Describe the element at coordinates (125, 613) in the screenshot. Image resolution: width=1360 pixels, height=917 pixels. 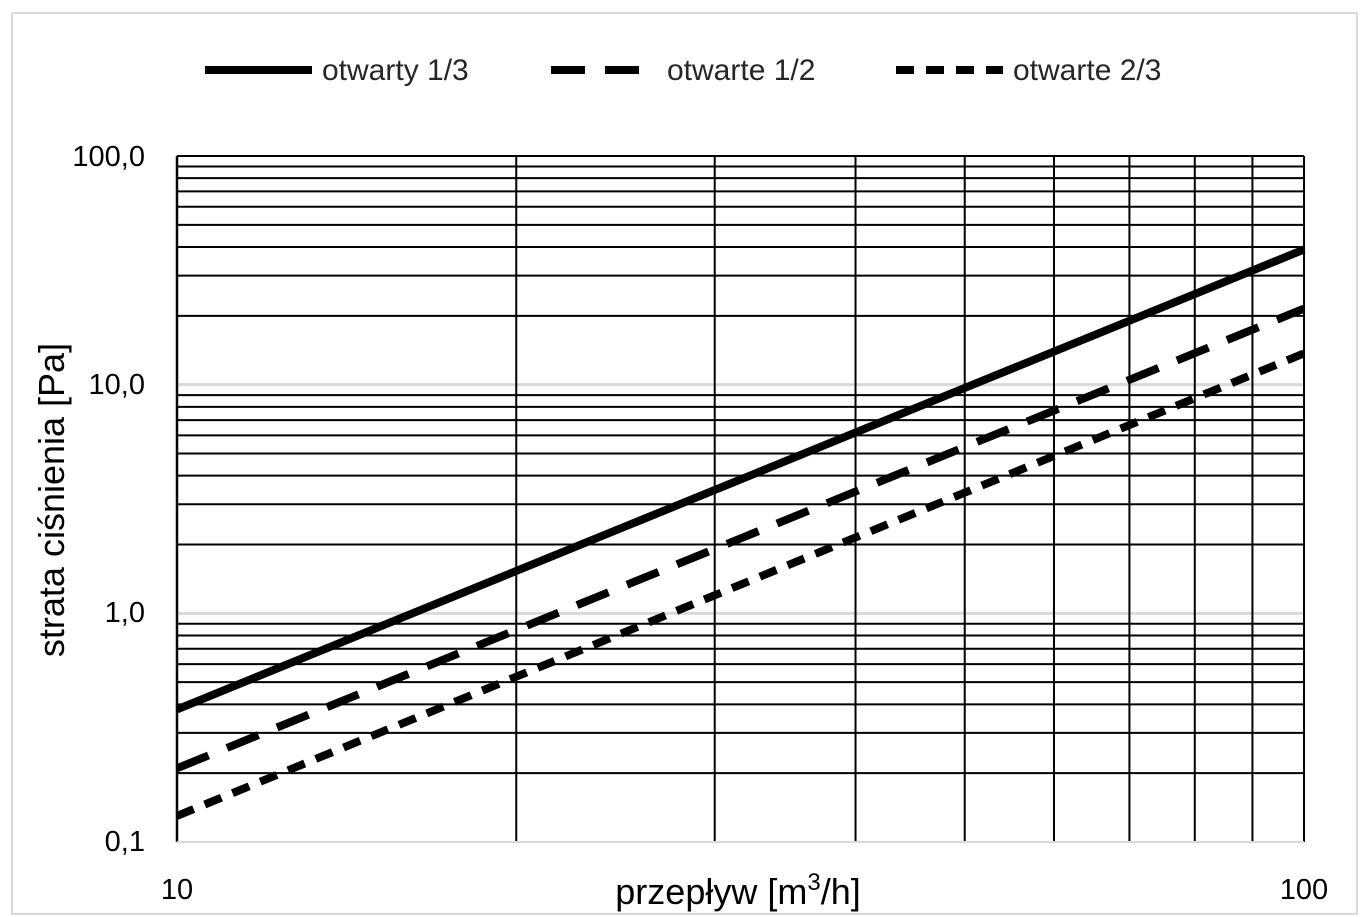
I see `y-tick-label: 1,0` at that location.